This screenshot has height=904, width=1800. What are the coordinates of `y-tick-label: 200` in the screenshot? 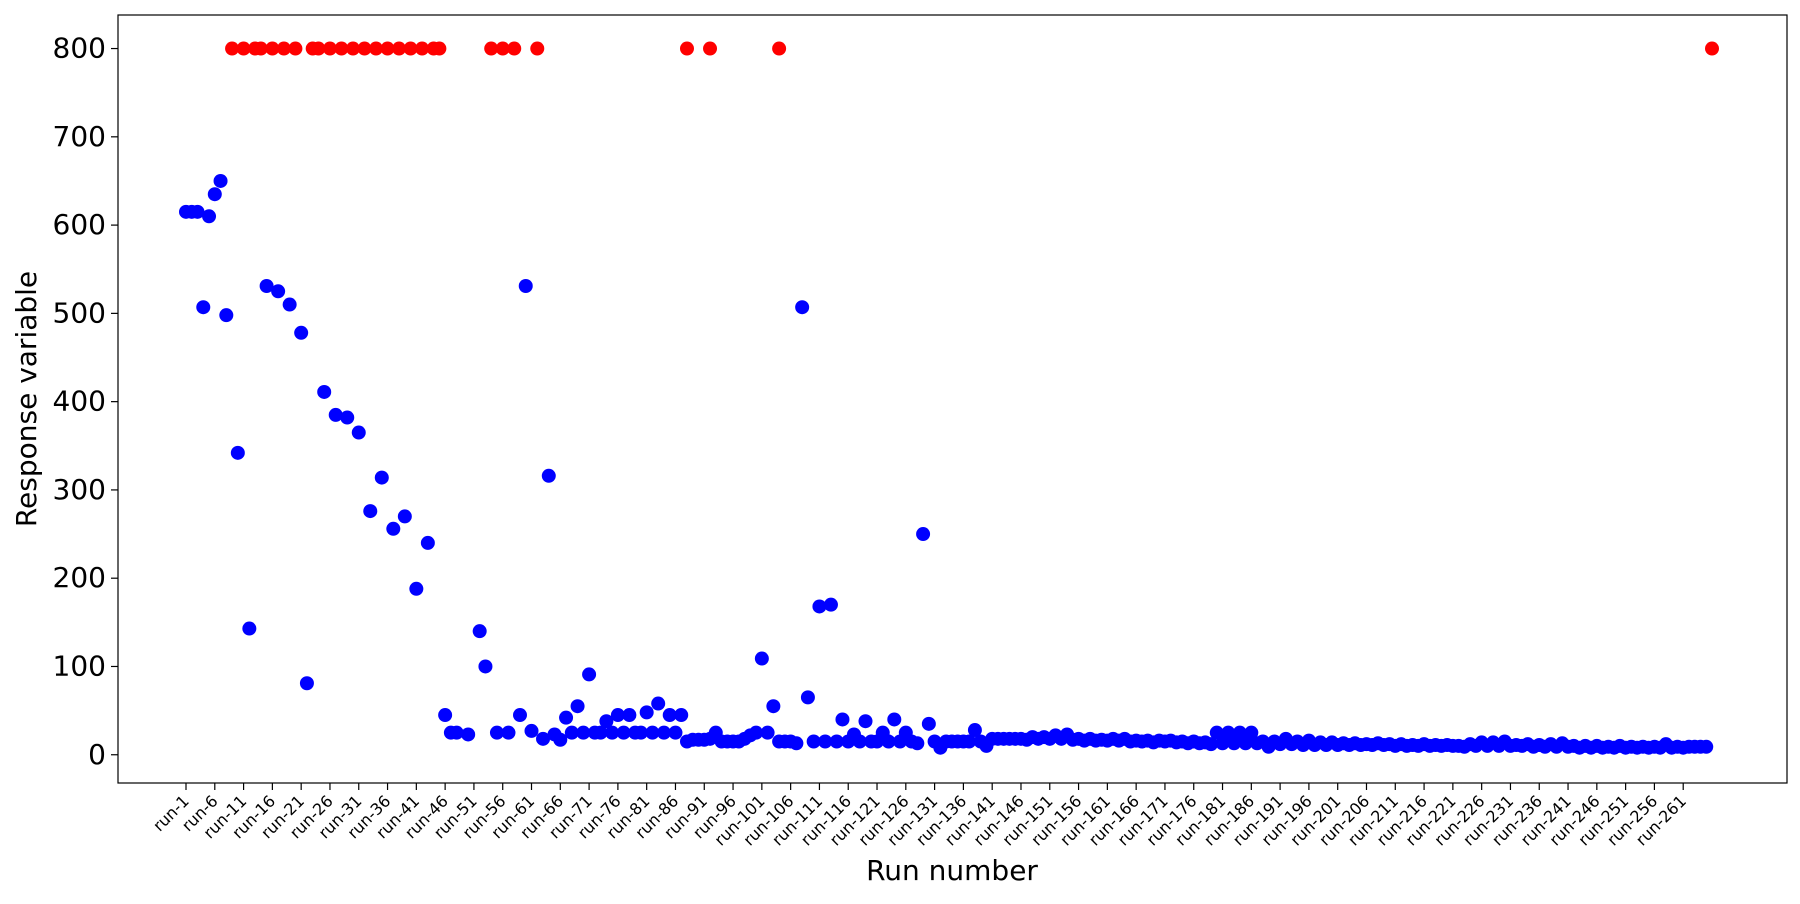 It's located at (79, 577).